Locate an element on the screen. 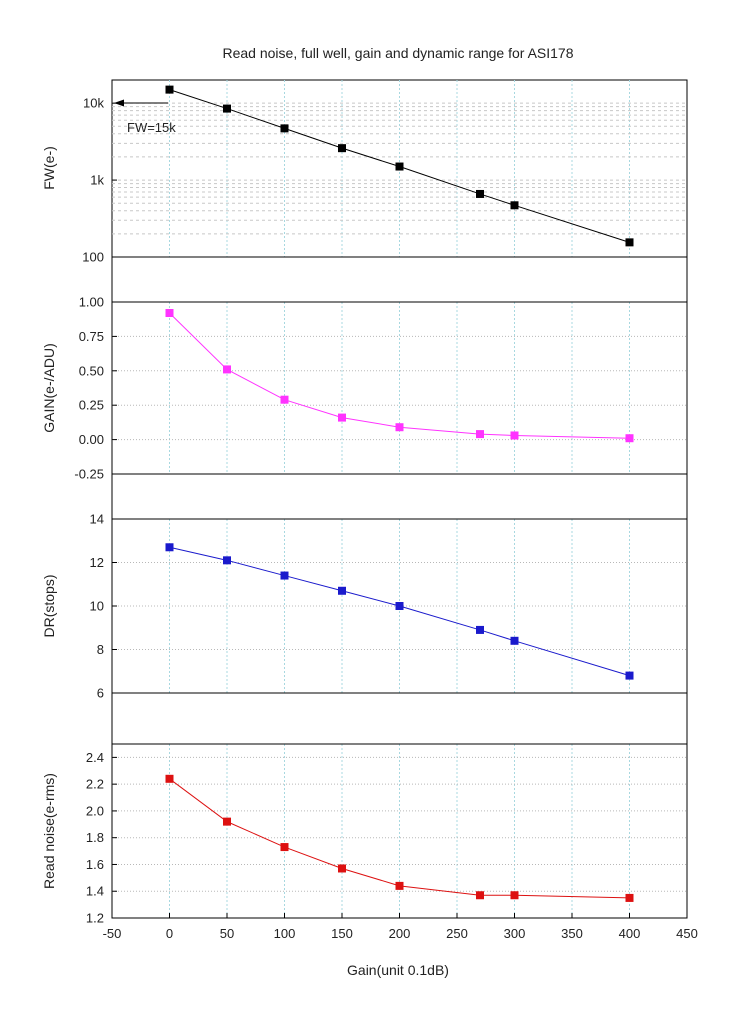 This screenshot has height=1024, width=742. x-tick-label: 200 is located at coordinates (400, 933).